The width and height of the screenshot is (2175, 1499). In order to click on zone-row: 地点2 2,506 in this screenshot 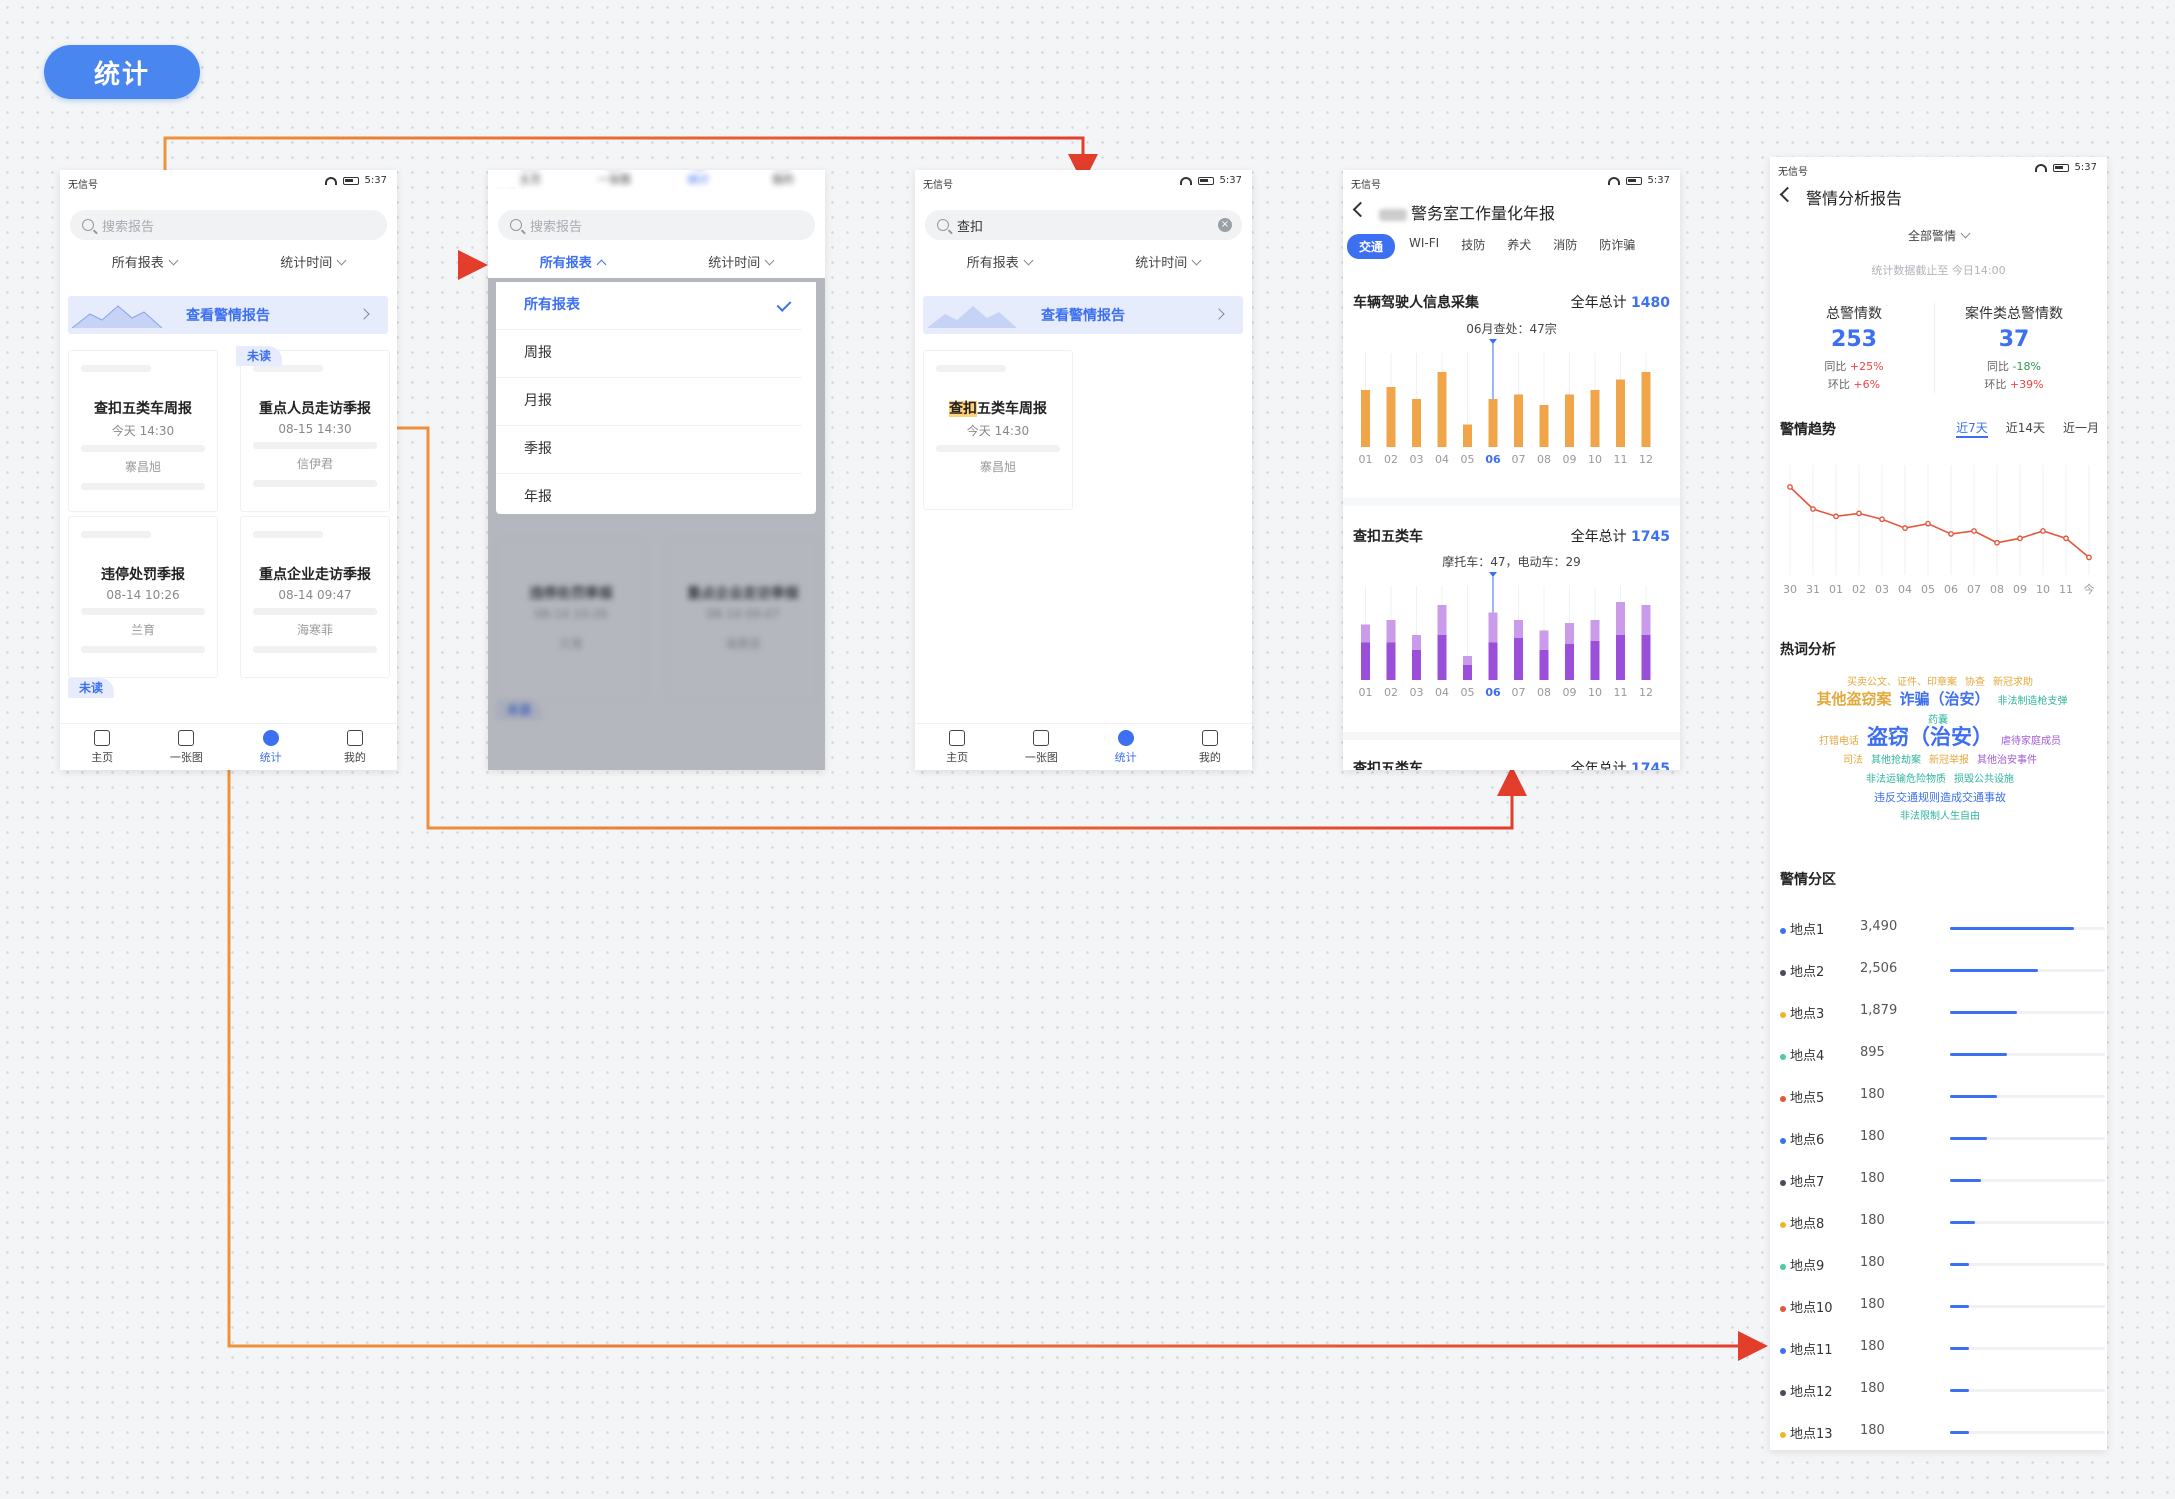, I will do `click(1942, 970)`.